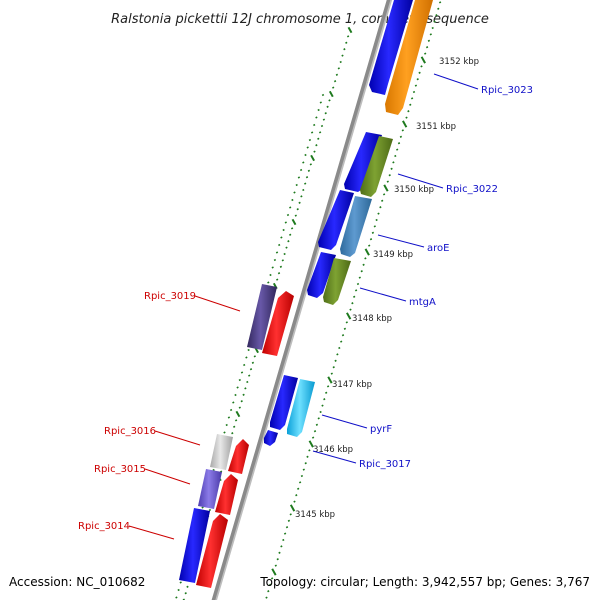 Image resolution: width=600 pixels, height=600 pixels. Describe the element at coordinates (262, 317) in the screenshot. I see `gene-rpic-3019-cog` at that location.